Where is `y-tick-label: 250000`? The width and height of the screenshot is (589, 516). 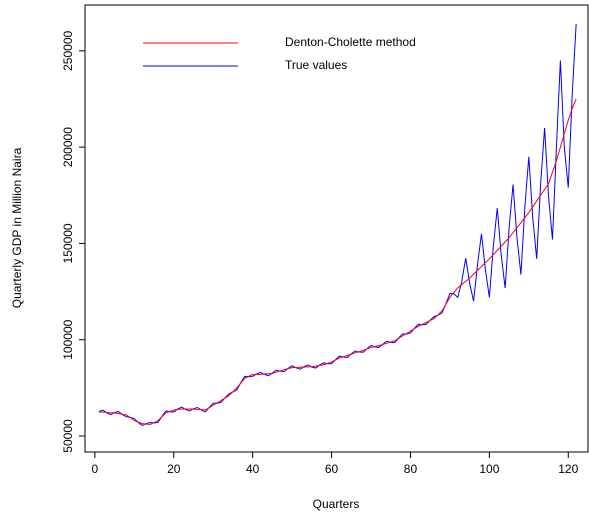 y-tick-label: 250000 is located at coordinates (68, 50).